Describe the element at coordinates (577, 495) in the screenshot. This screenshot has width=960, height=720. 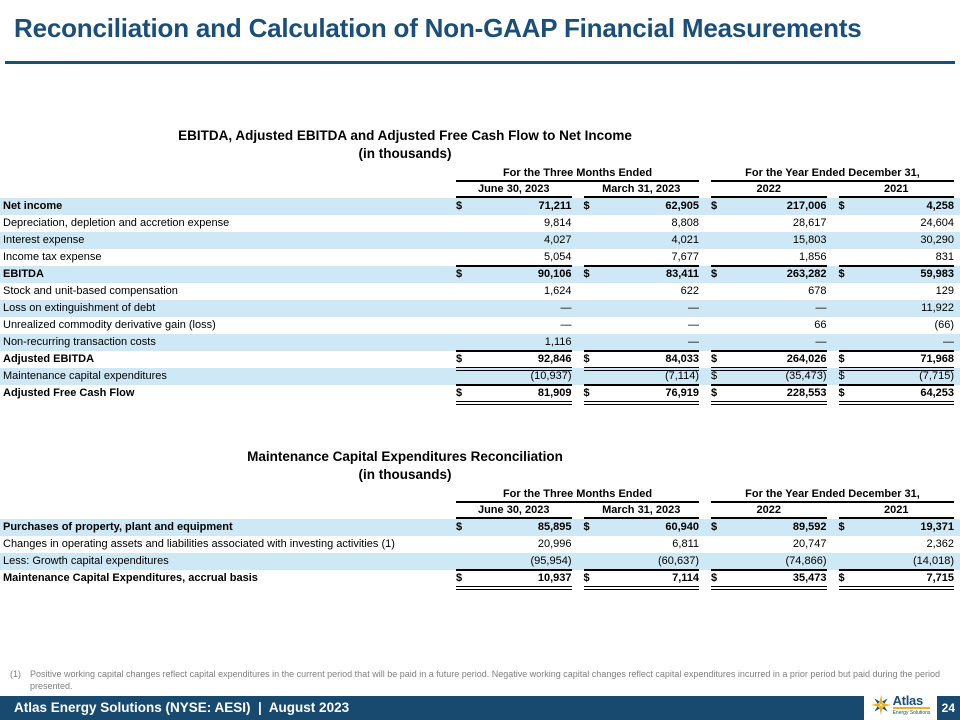
I see `column-group-label: For the Three Months Ended` at that location.